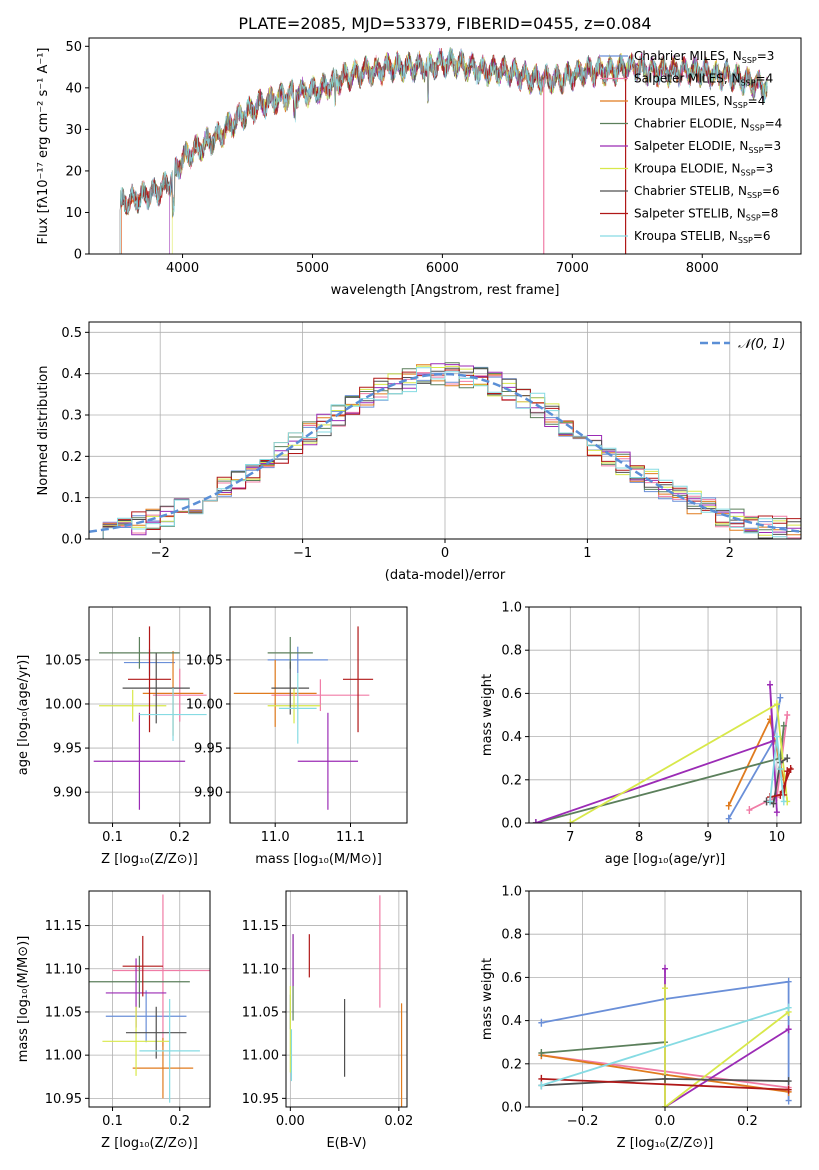 This screenshot has height=1170, width=819. What do you see at coordinates (761, 344) in the screenshot?
I see `legend-label: 𝒩(0, 1)` at bounding box center [761, 344].